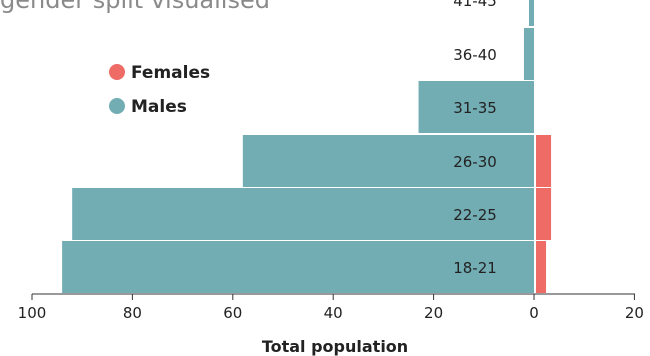 Image resolution: width=650 pixels, height=356 pixels. What do you see at coordinates (475, 138) in the screenshot?
I see `age-labels-layer: 41-45 36-40 31-35 26-30 22-25 18-21` at bounding box center [475, 138].